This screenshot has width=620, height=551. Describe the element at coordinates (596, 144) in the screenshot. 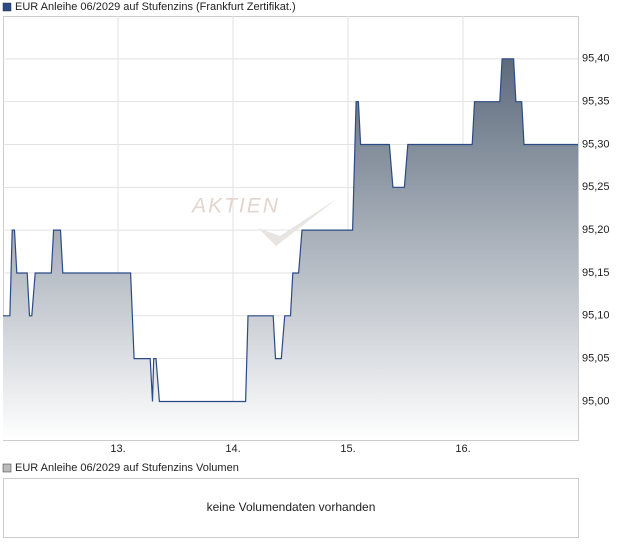

I see `y-tick-label: 95,30` at that location.